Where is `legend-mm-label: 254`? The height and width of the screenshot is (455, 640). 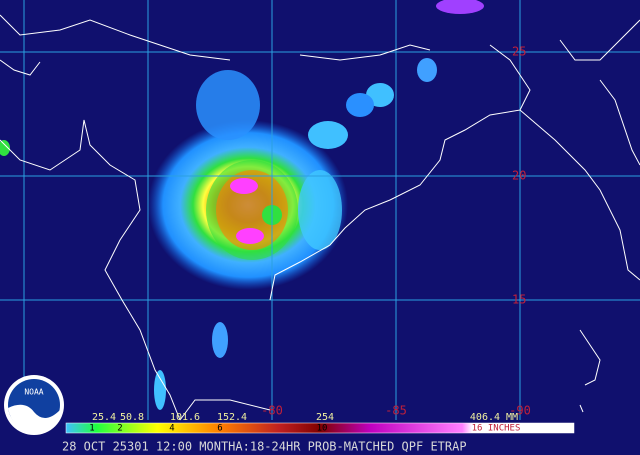
legend-mm-label: 254 is located at coordinates (325, 417).